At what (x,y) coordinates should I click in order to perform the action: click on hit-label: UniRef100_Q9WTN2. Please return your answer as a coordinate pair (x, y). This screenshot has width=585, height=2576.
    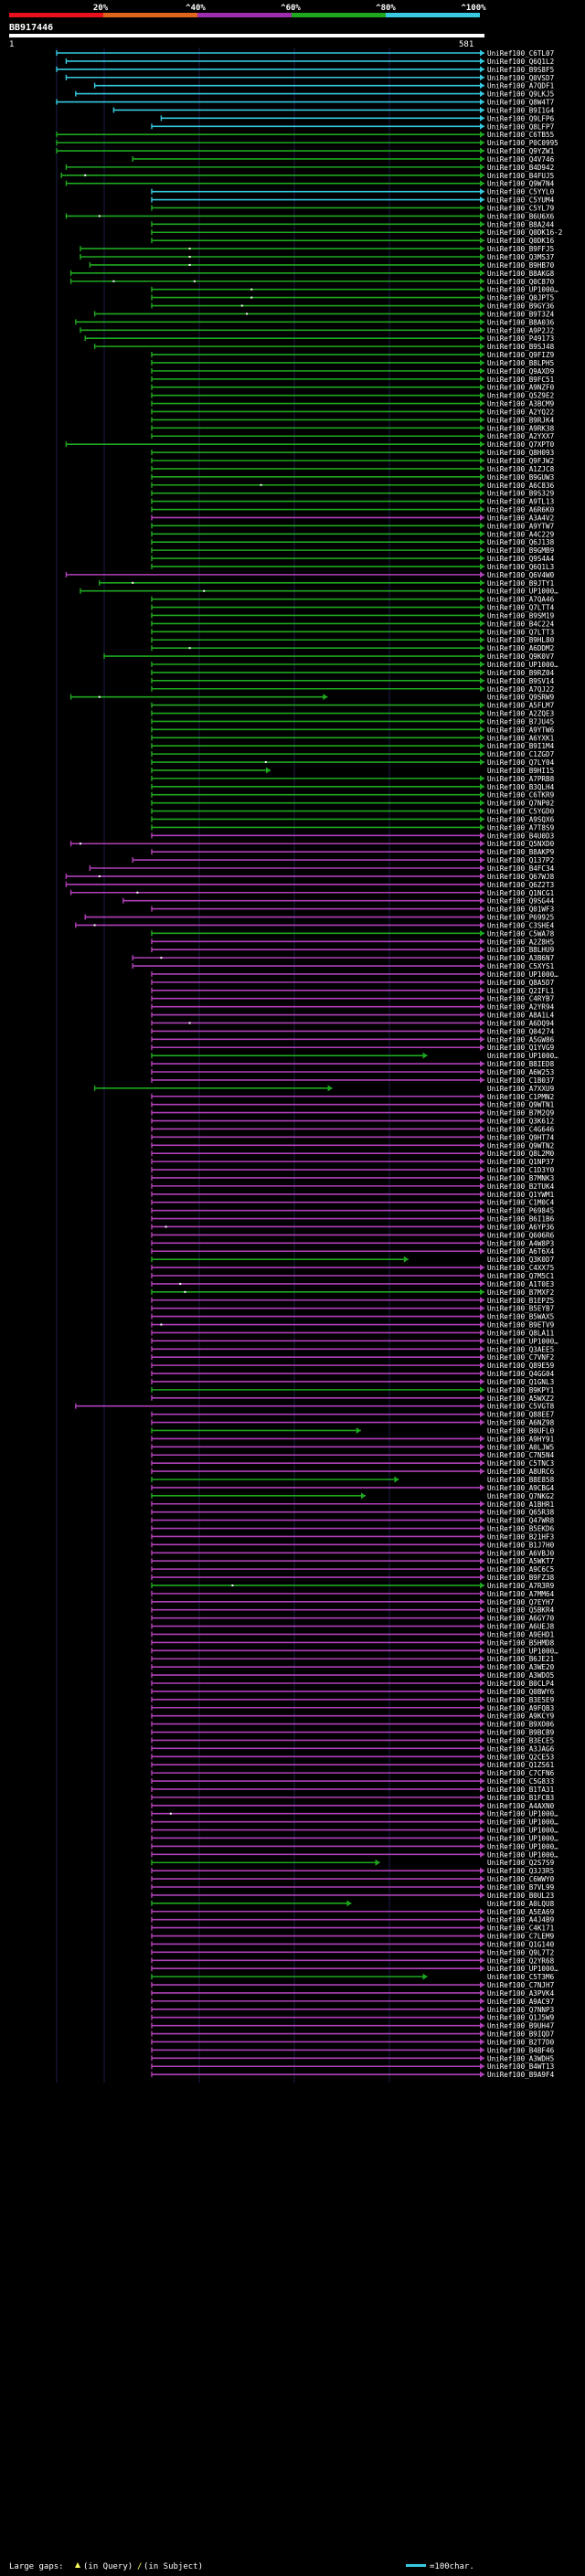
    Looking at the image, I should click on (520, 1145).